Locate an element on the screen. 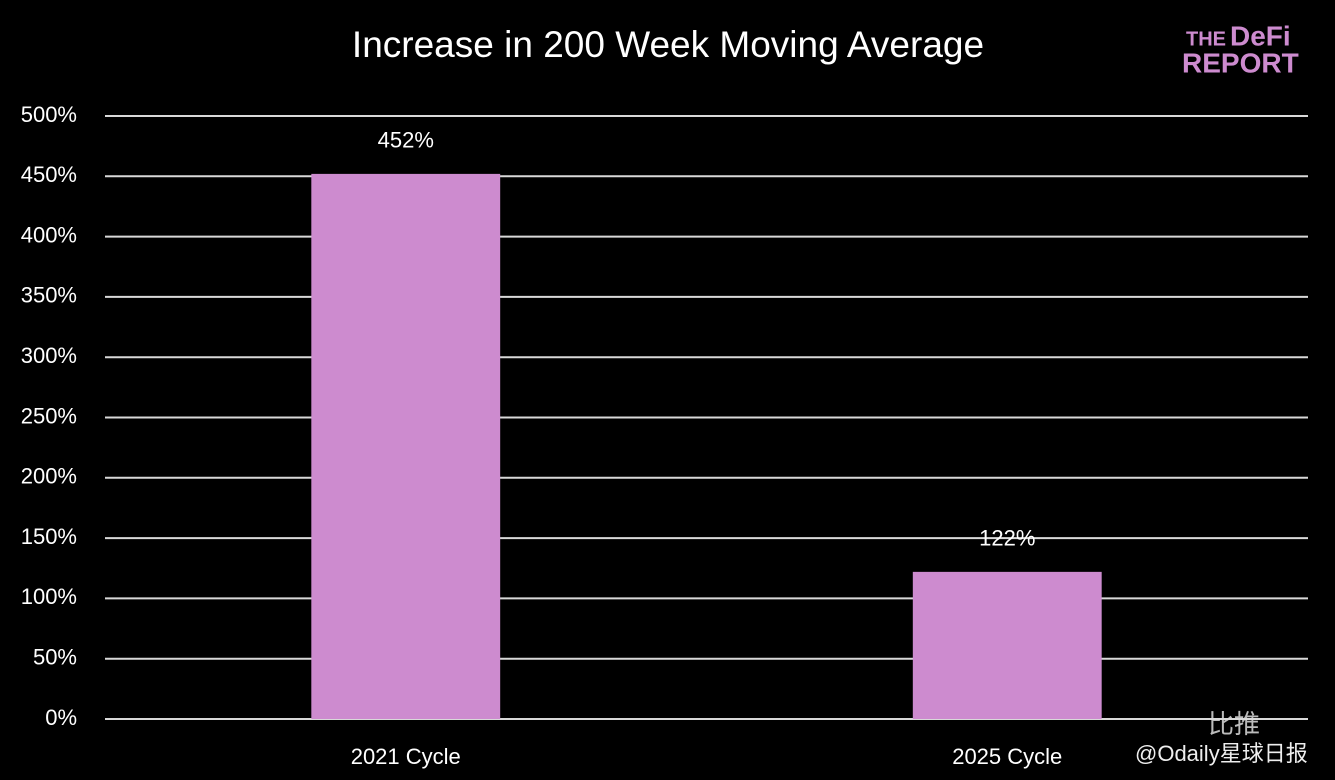  data-label: 452% is located at coordinates (406, 140).